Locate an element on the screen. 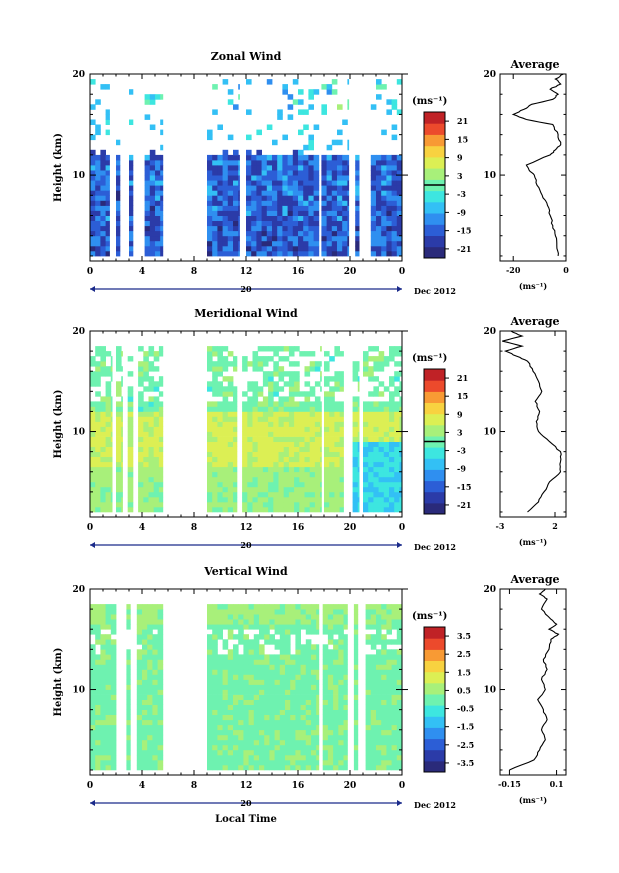  day-axis-right-arrow is located at coordinates (399, 289).